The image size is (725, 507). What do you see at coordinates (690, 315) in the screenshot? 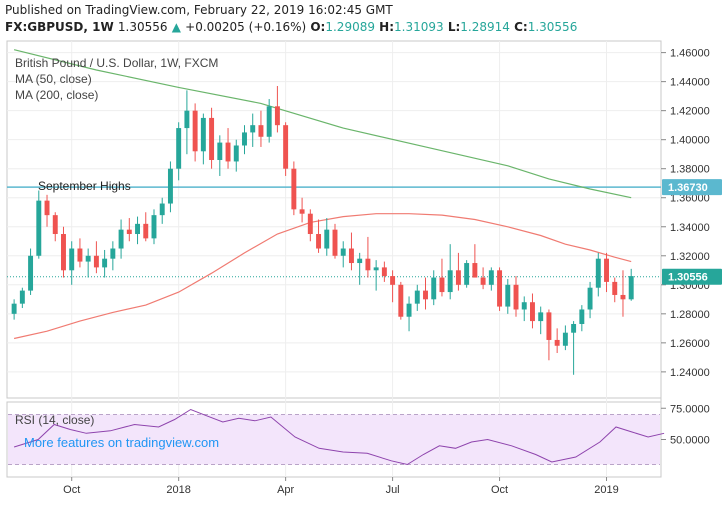
I see `price-tick-label: 1.28000` at bounding box center [690, 315].